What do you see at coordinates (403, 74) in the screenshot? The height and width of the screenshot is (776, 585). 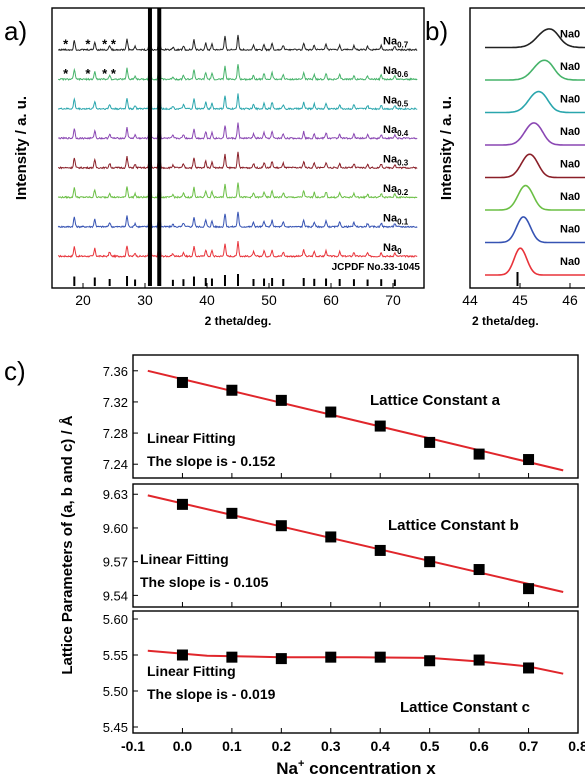 I see `series-label-sub: 0.6` at bounding box center [403, 74].